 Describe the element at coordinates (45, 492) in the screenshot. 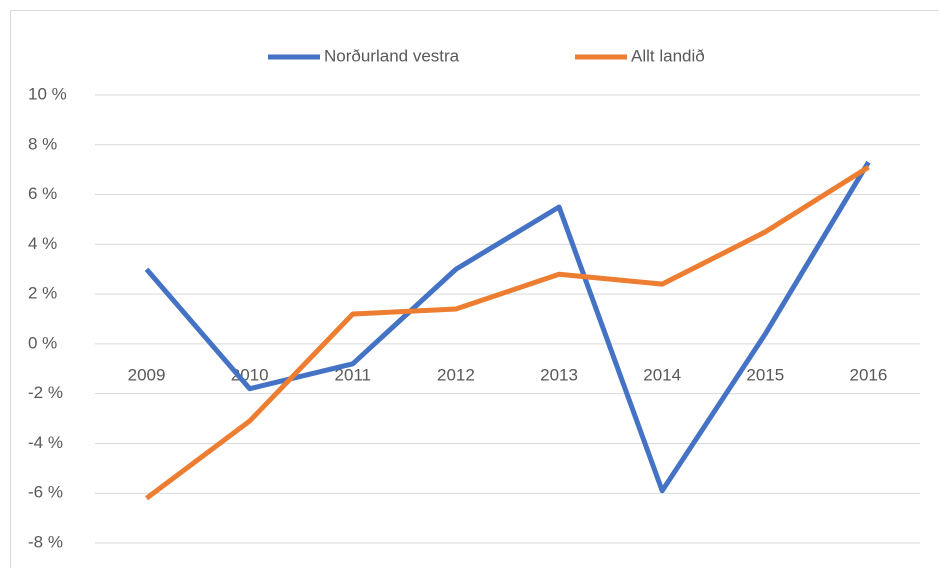

I see `y-tick-label: -6 %` at that location.